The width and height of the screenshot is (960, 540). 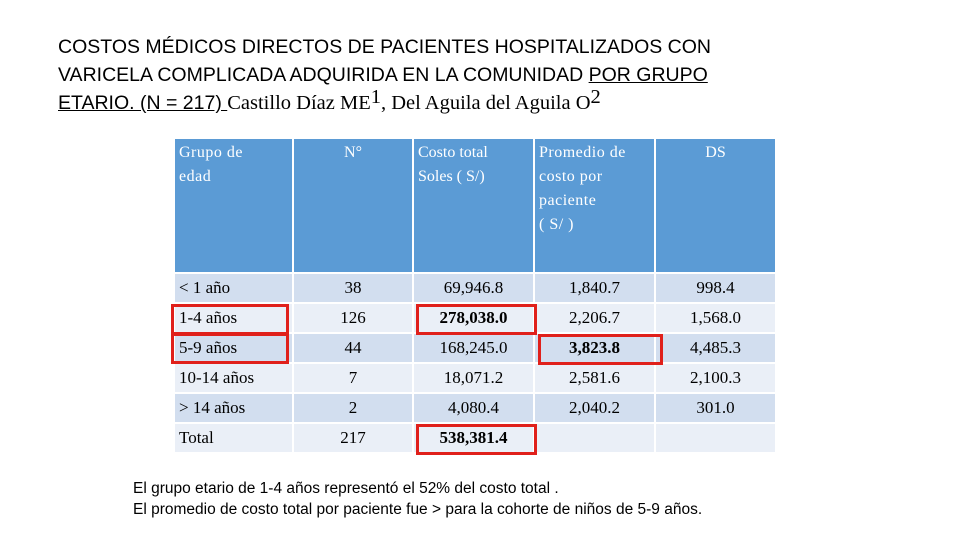 What do you see at coordinates (715, 205) in the screenshot?
I see `header-ds: DS` at bounding box center [715, 205].